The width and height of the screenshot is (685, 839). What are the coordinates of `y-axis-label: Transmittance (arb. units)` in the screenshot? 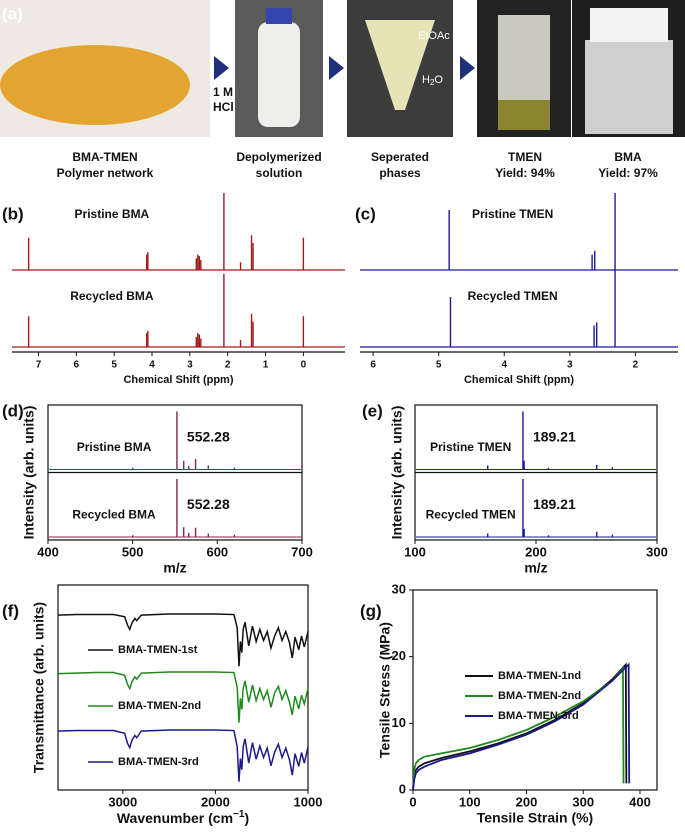 It's located at (39, 687).